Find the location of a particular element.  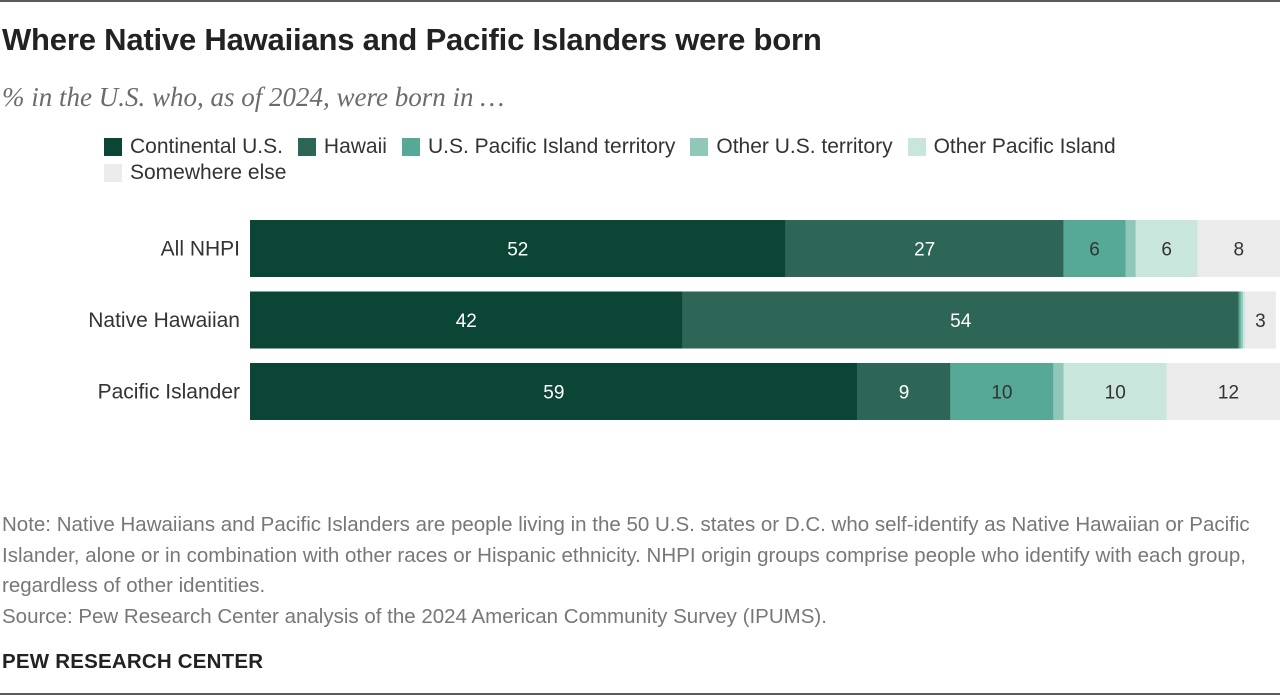

legend-item-continental-us: Continental U.S. is located at coordinates (193, 147).